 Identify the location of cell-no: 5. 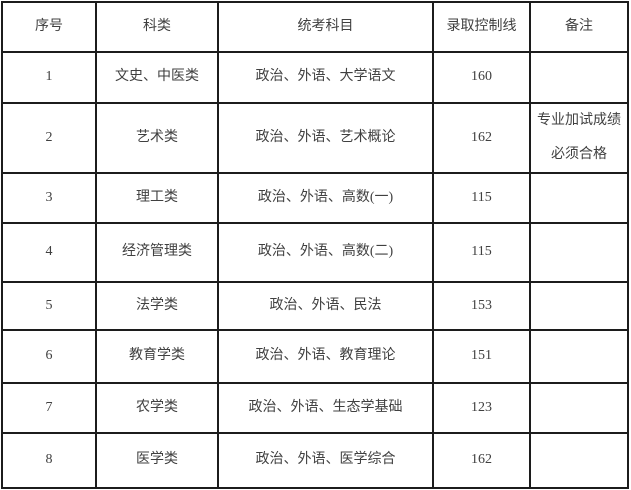
(49, 306).